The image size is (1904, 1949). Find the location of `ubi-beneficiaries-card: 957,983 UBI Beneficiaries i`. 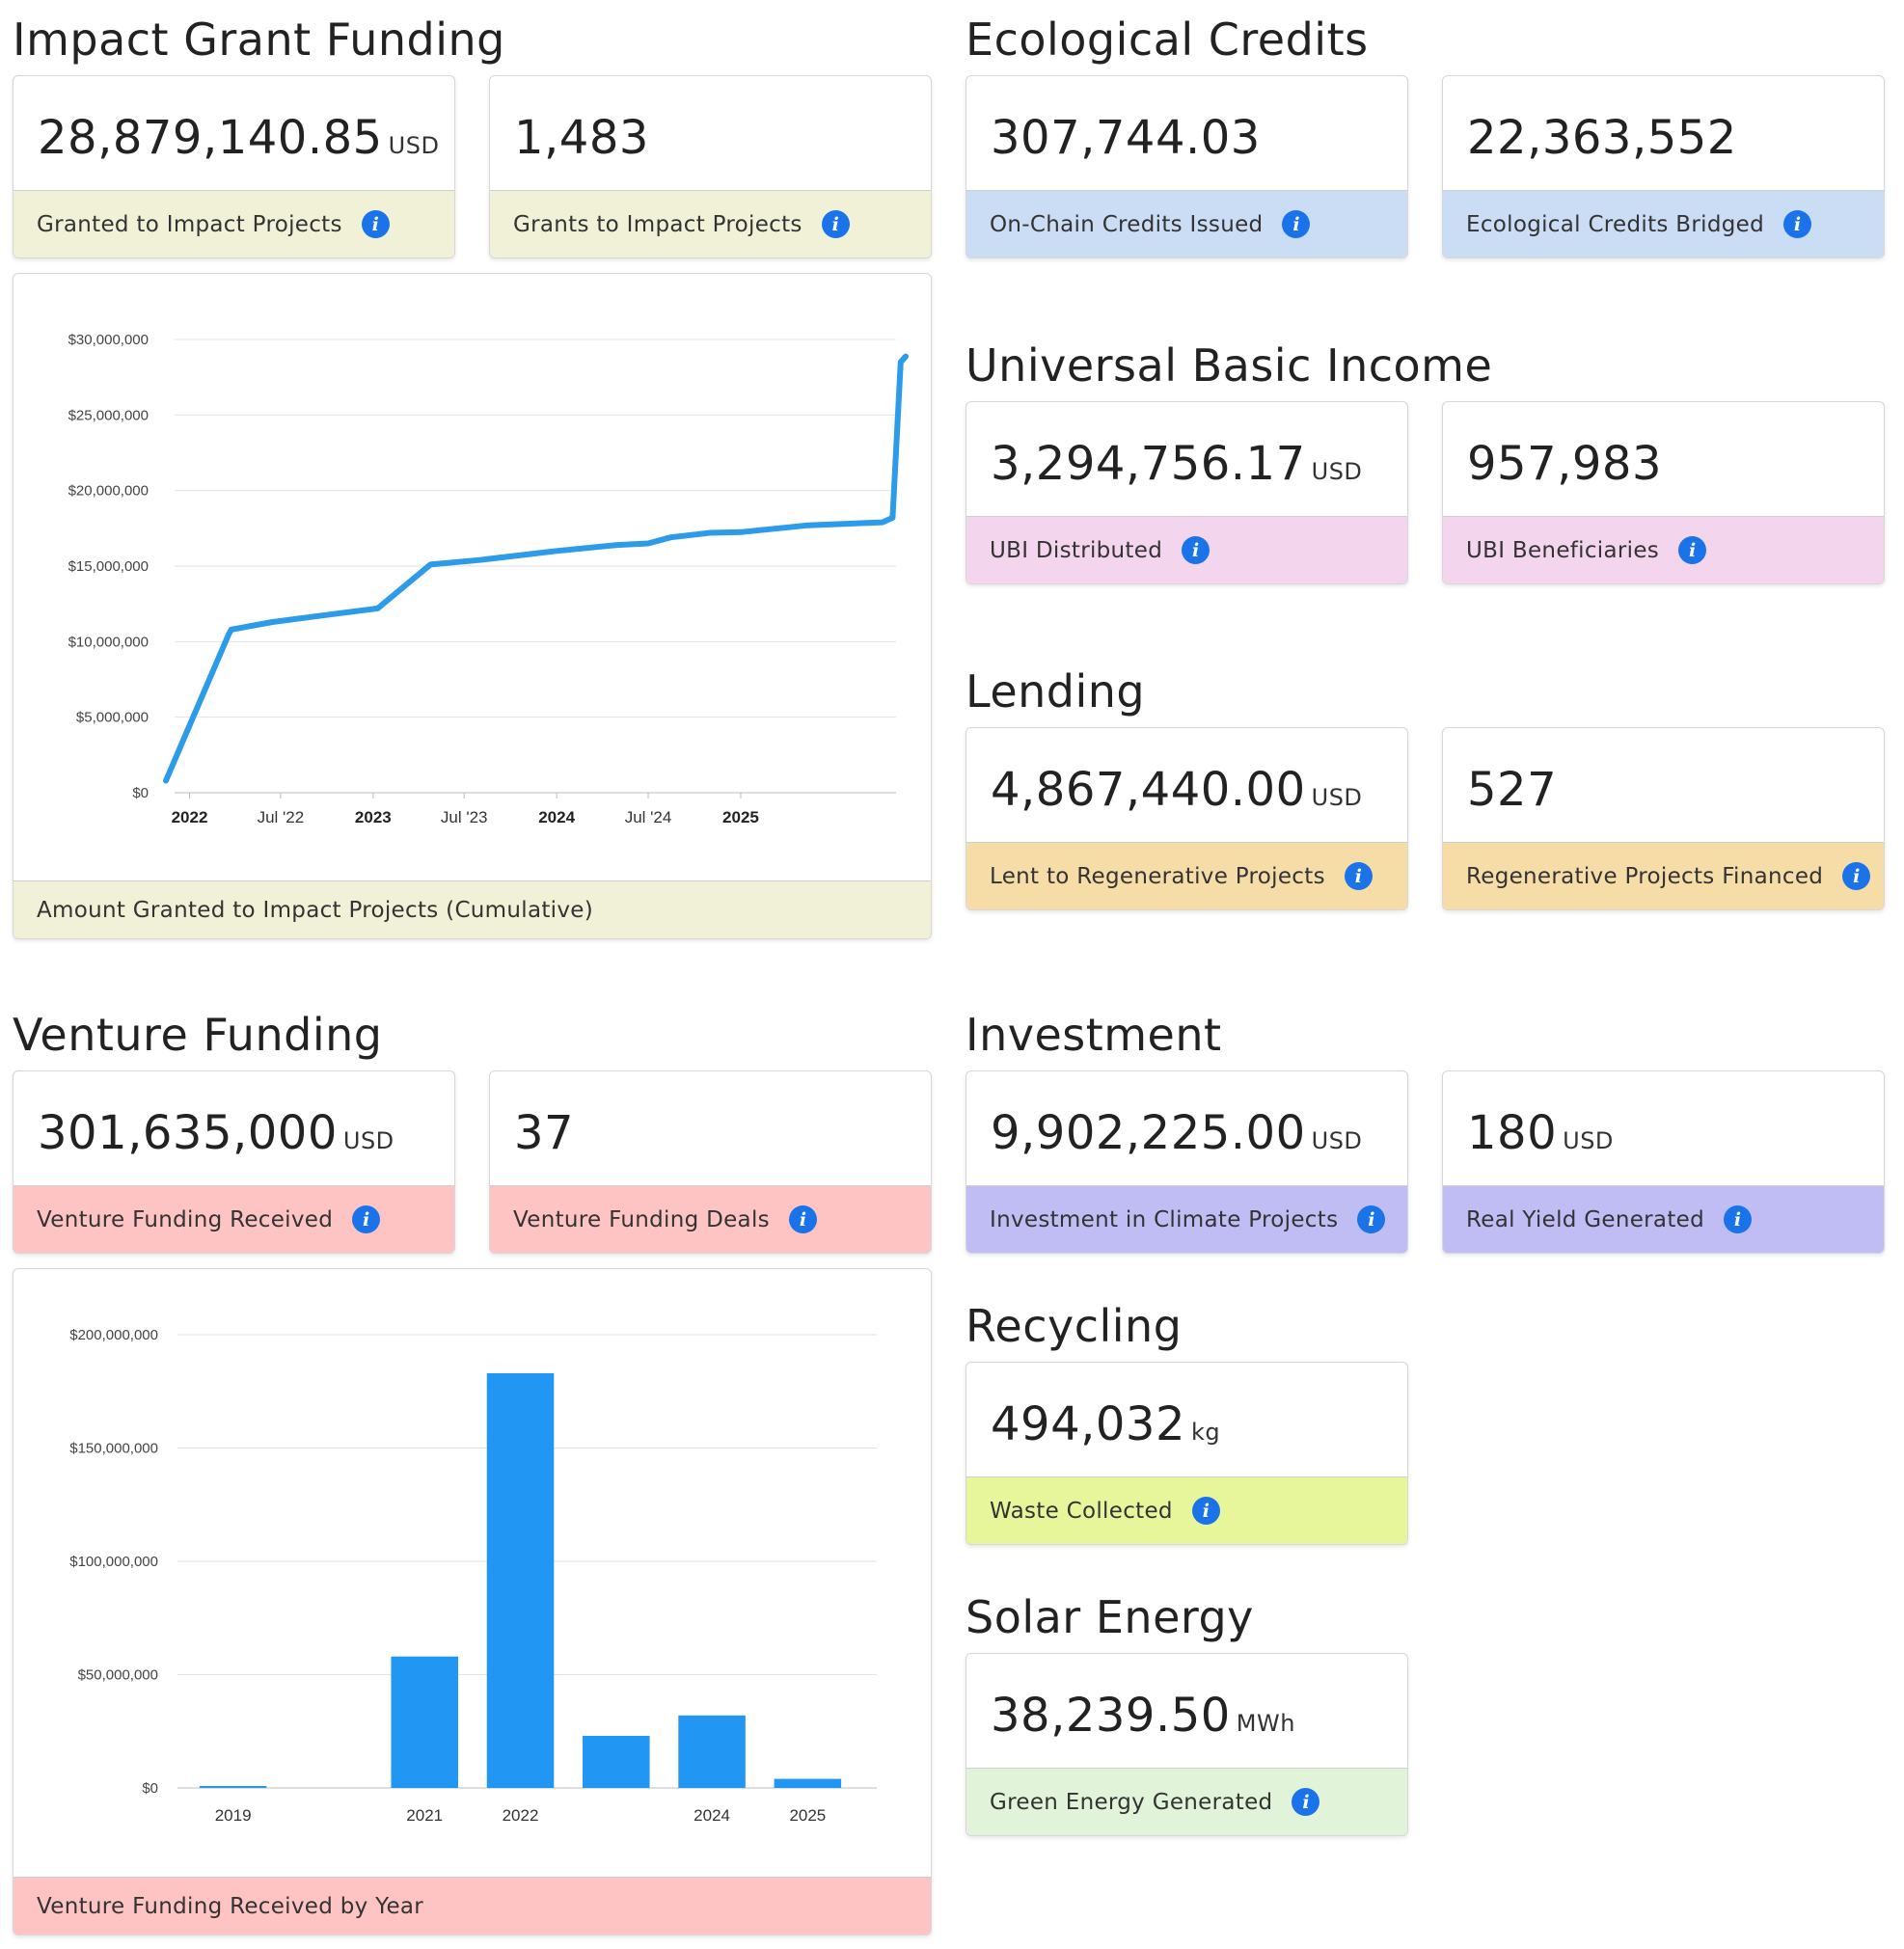

ubi-beneficiaries-card: 957,983 UBI Beneficiaries i is located at coordinates (1664, 493).